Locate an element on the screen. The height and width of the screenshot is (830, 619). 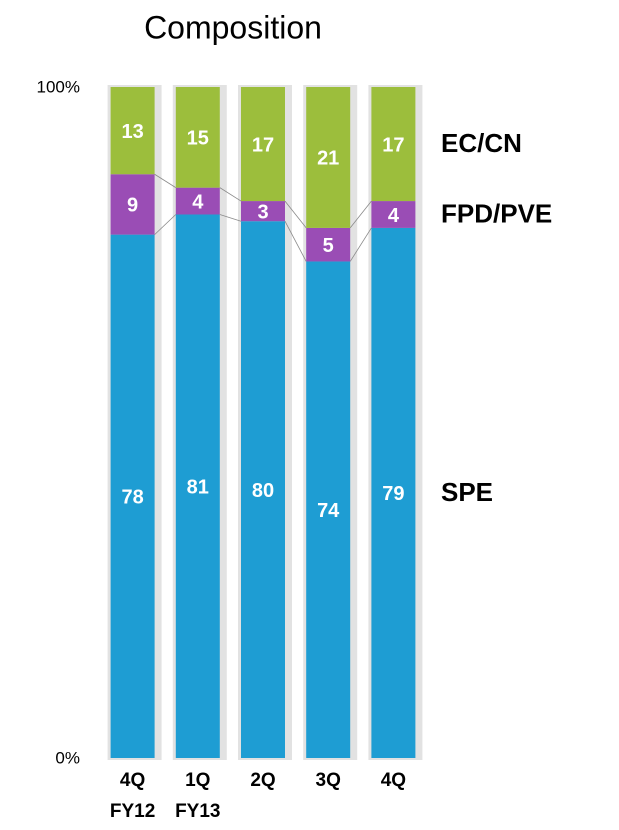
connectors is located at coordinates (263, 217).